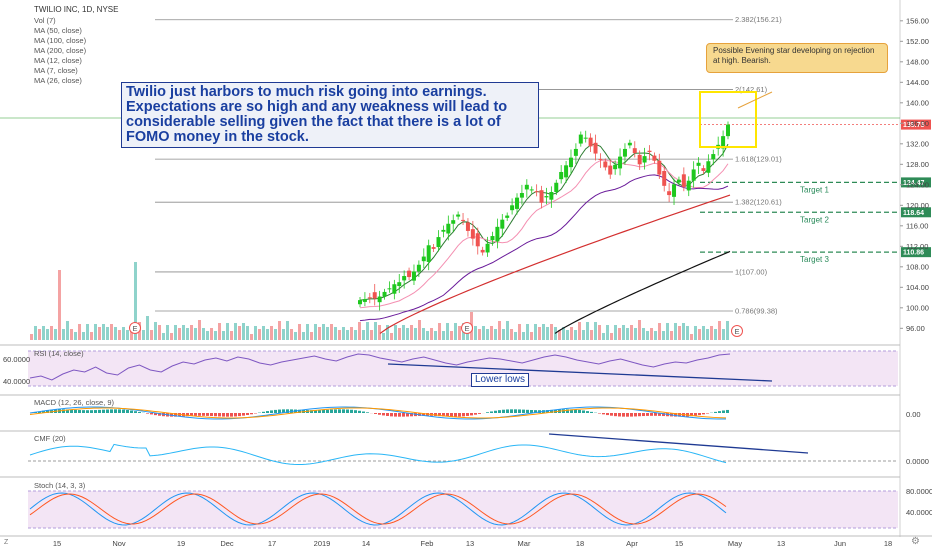  Describe the element at coordinates (916, 252) in the screenshot. I see `target-price-badge` at that location.